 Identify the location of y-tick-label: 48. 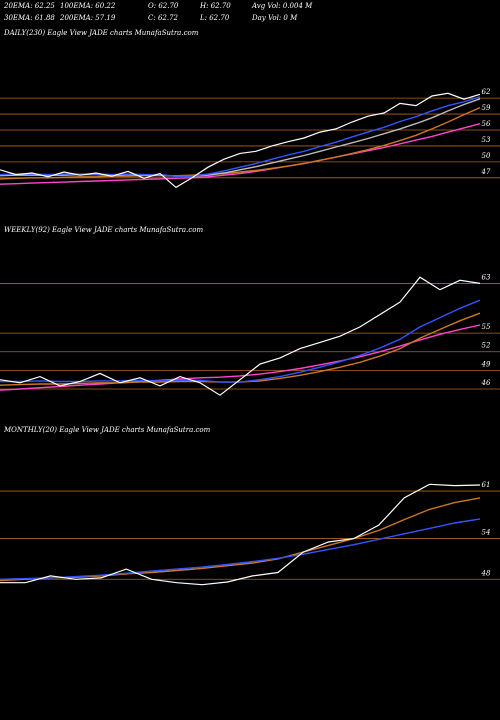
(486, 573).